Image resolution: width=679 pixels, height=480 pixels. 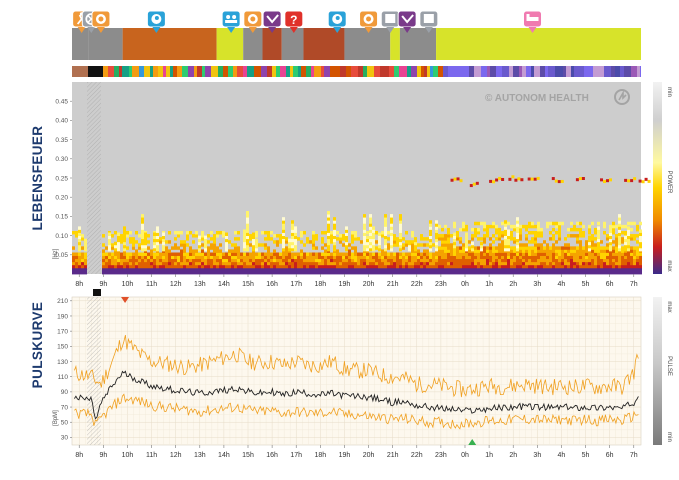 I want to click on bottom-x-tick-label: 15h, so click(x=248, y=455).